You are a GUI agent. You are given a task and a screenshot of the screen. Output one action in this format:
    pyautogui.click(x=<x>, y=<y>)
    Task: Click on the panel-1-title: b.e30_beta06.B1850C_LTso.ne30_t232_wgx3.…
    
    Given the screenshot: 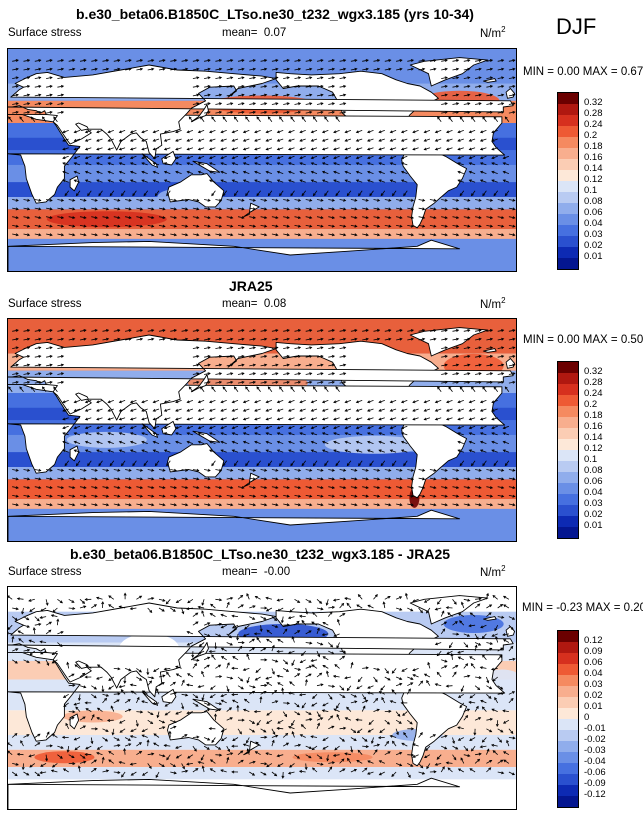 What is the action you would take?
    pyautogui.click(x=275, y=14)
    